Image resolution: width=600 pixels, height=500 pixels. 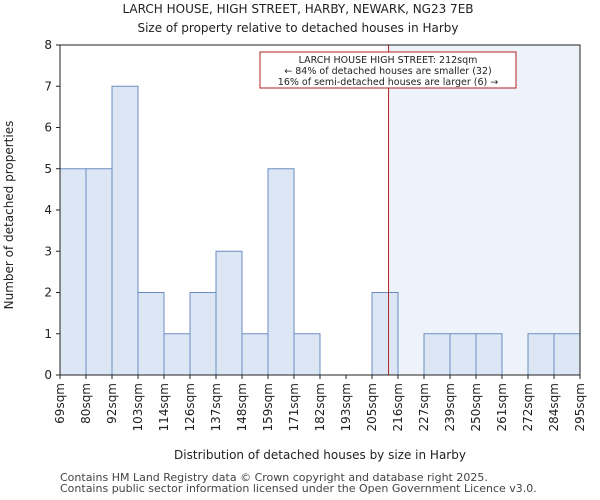 What do you see at coordinates (9, 215) in the screenshot?
I see `y-axis-label: Number of detached properties` at bounding box center [9, 215].